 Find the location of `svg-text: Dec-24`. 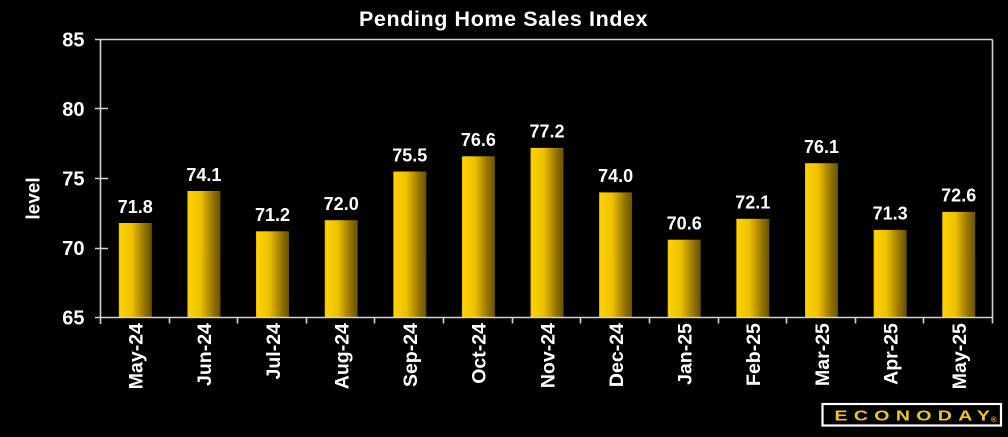

svg-text: Dec-24 is located at coordinates (617, 355).